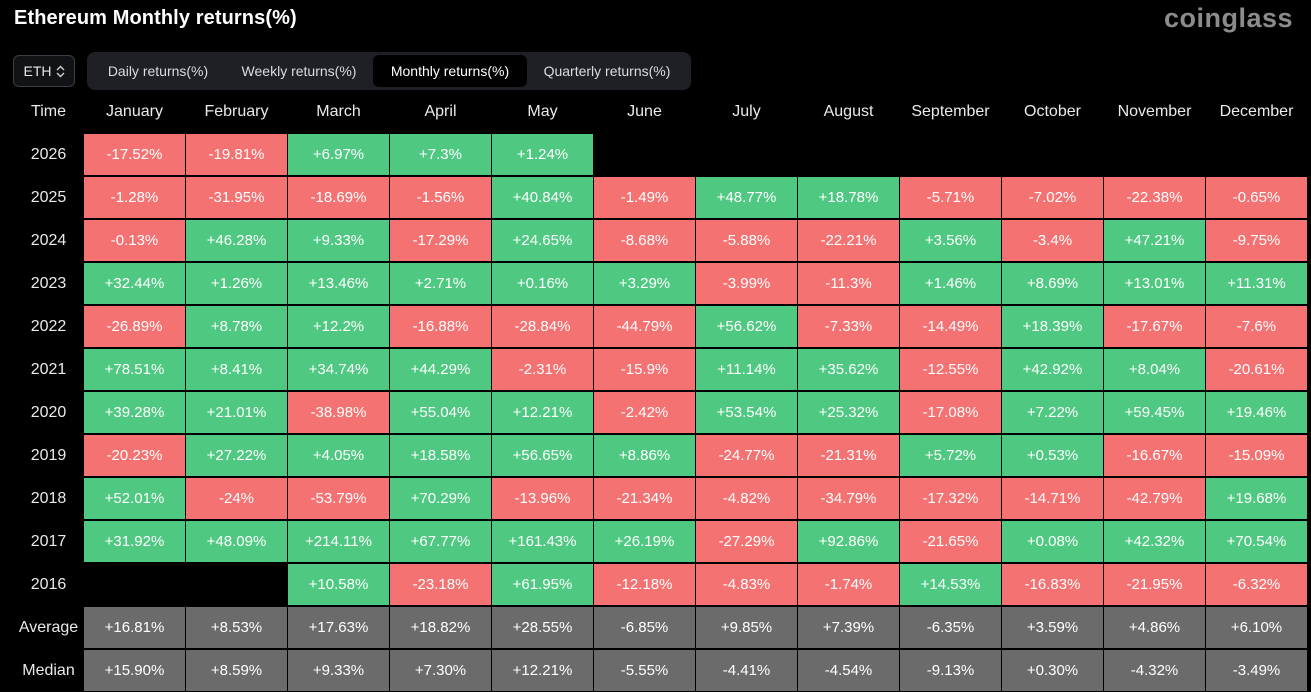 This screenshot has height=692, width=1311. Describe the element at coordinates (338, 283) in the screenshot. I see `return-cell: +13.46%` at that location.